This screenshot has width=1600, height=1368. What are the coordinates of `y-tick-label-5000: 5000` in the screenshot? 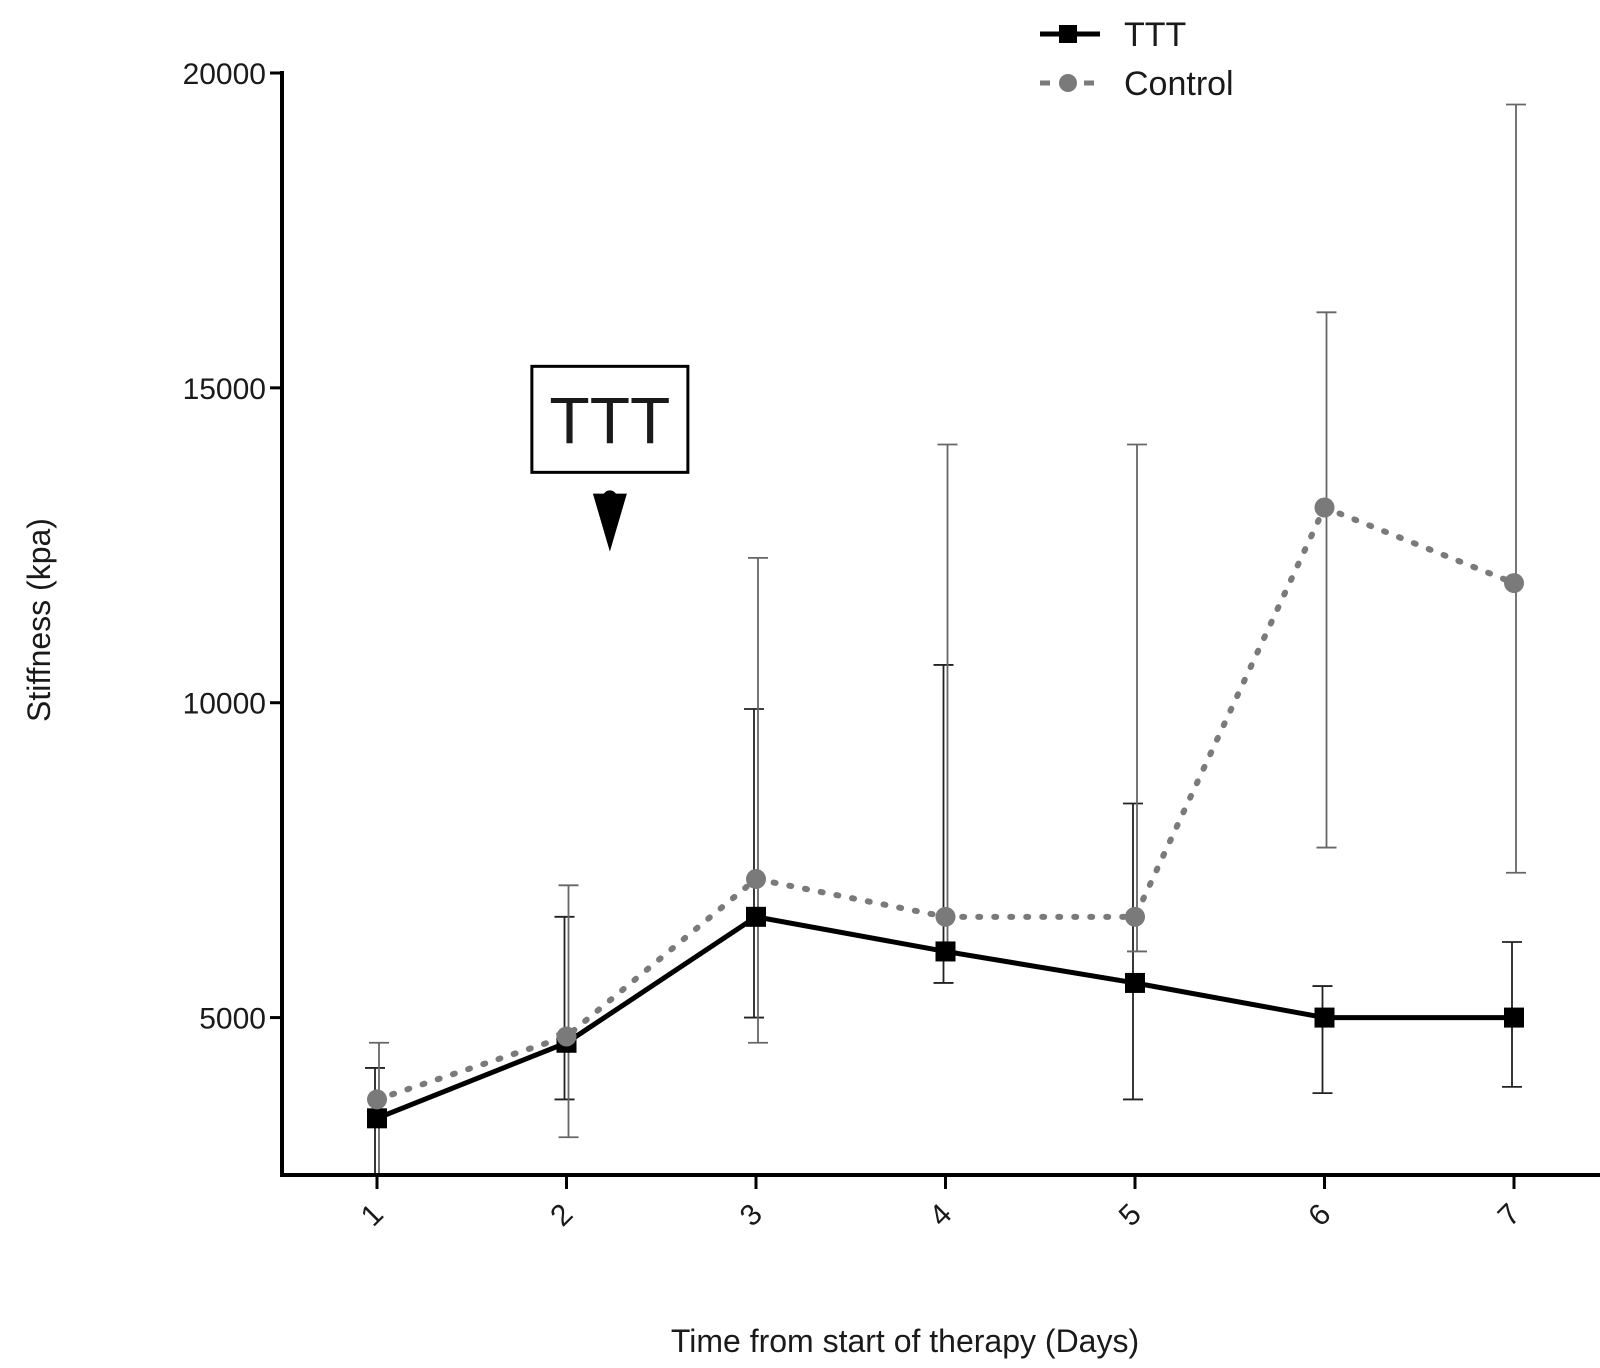 It's located at (232, 1019).